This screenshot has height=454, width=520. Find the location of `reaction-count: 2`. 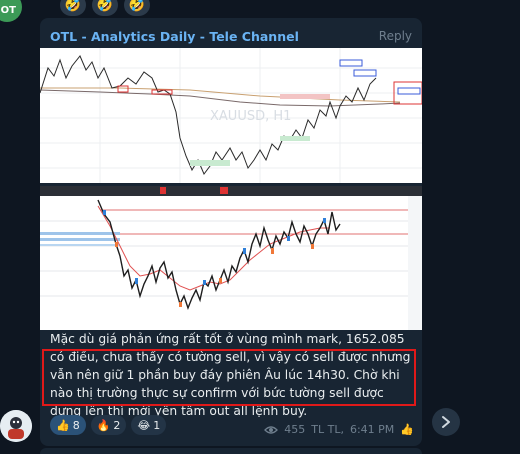

reaction-count: 2 is located at coordinates (117, 425).